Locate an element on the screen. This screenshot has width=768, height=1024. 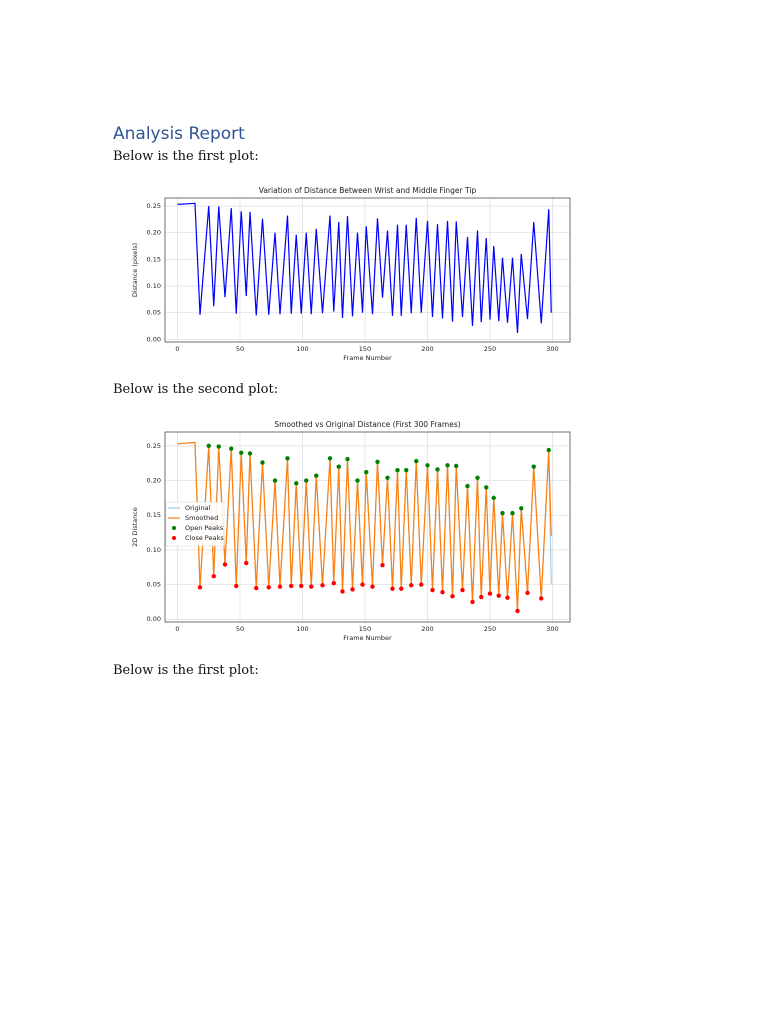
y-tick-label: 0.15 is located at coordinates (154, 259).